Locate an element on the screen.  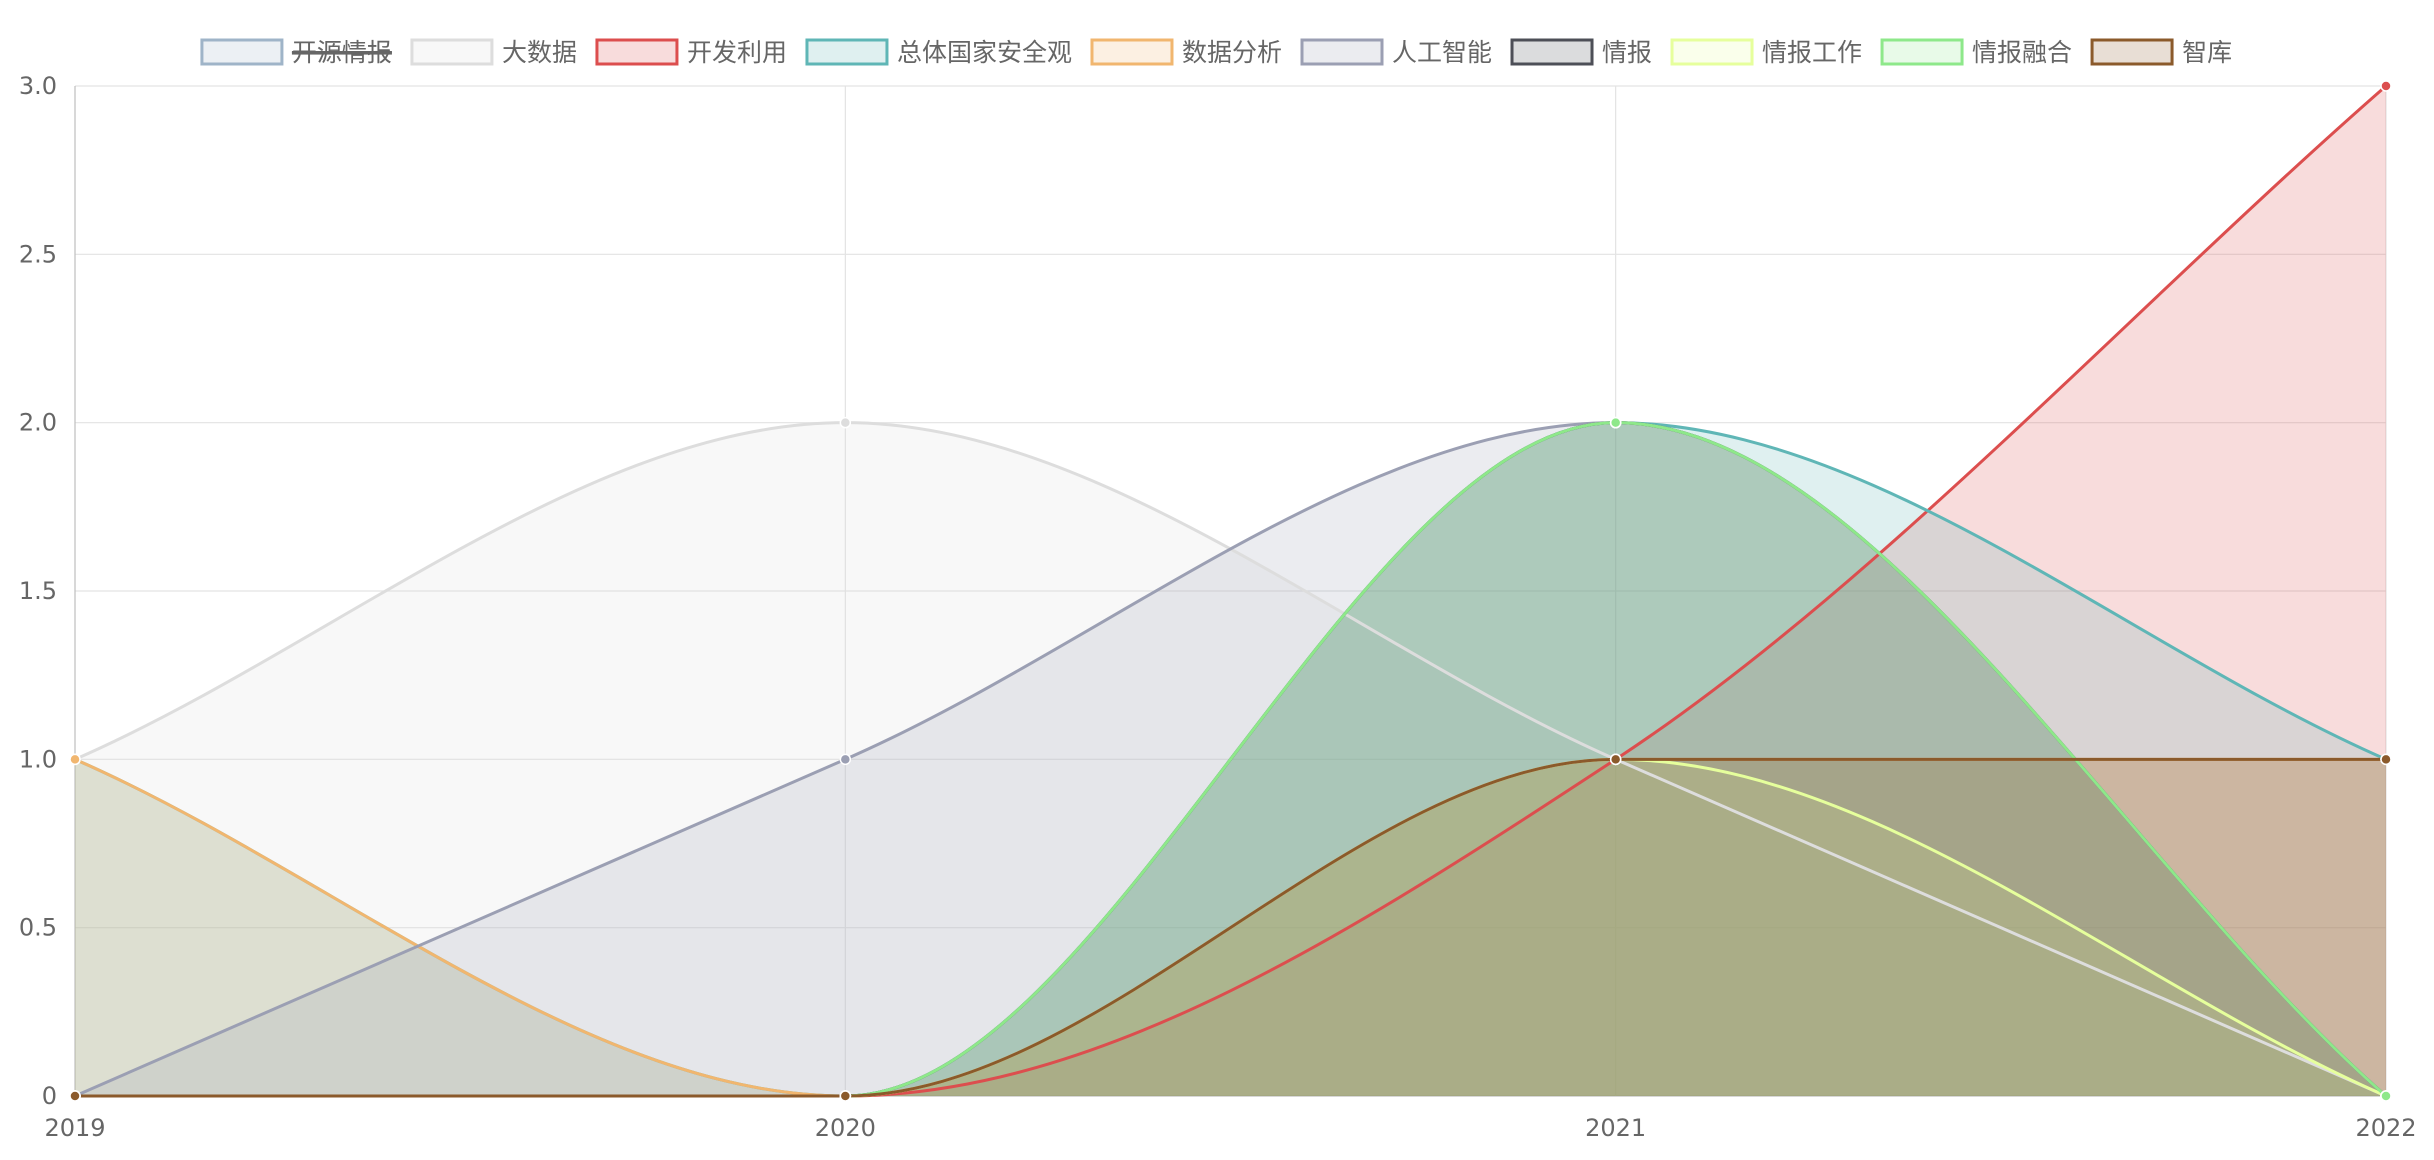
legend-label: 情报 is located at coordinates (1627, 52).